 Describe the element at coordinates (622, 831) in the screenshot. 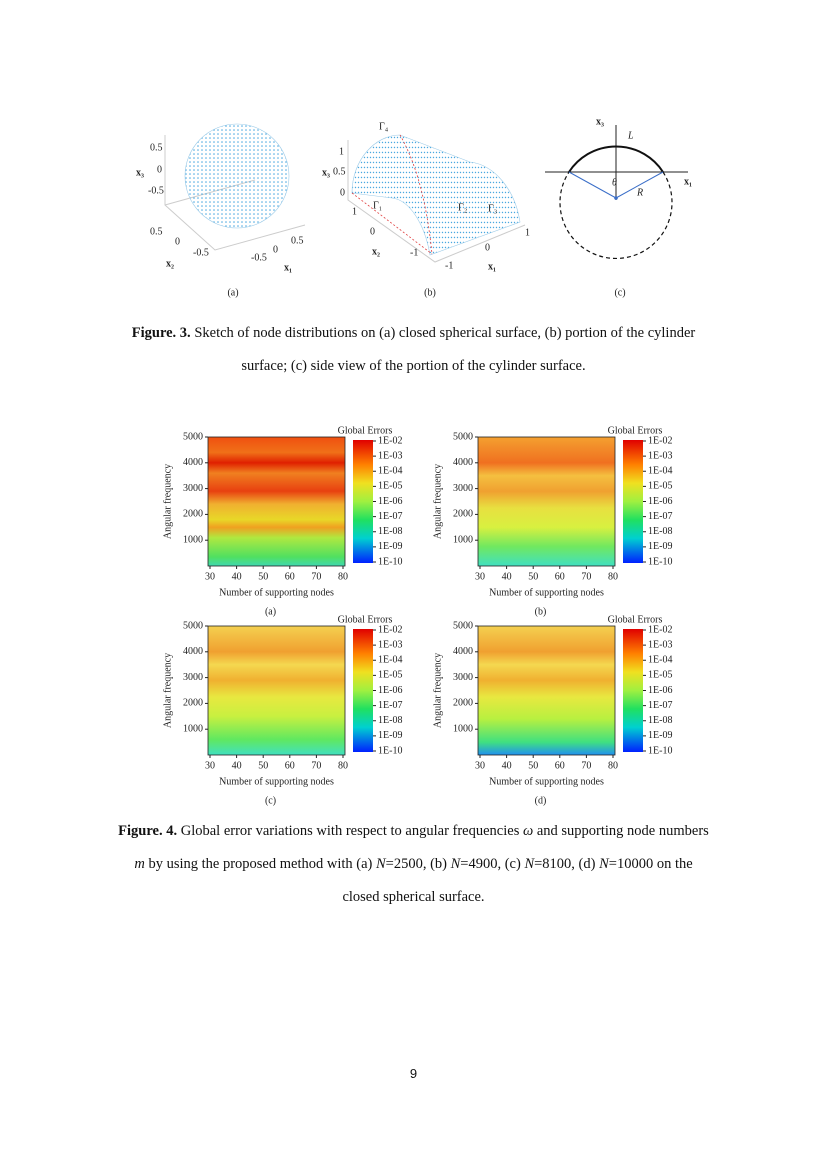

I see `caption-text: and supporting node numbers` at that location.